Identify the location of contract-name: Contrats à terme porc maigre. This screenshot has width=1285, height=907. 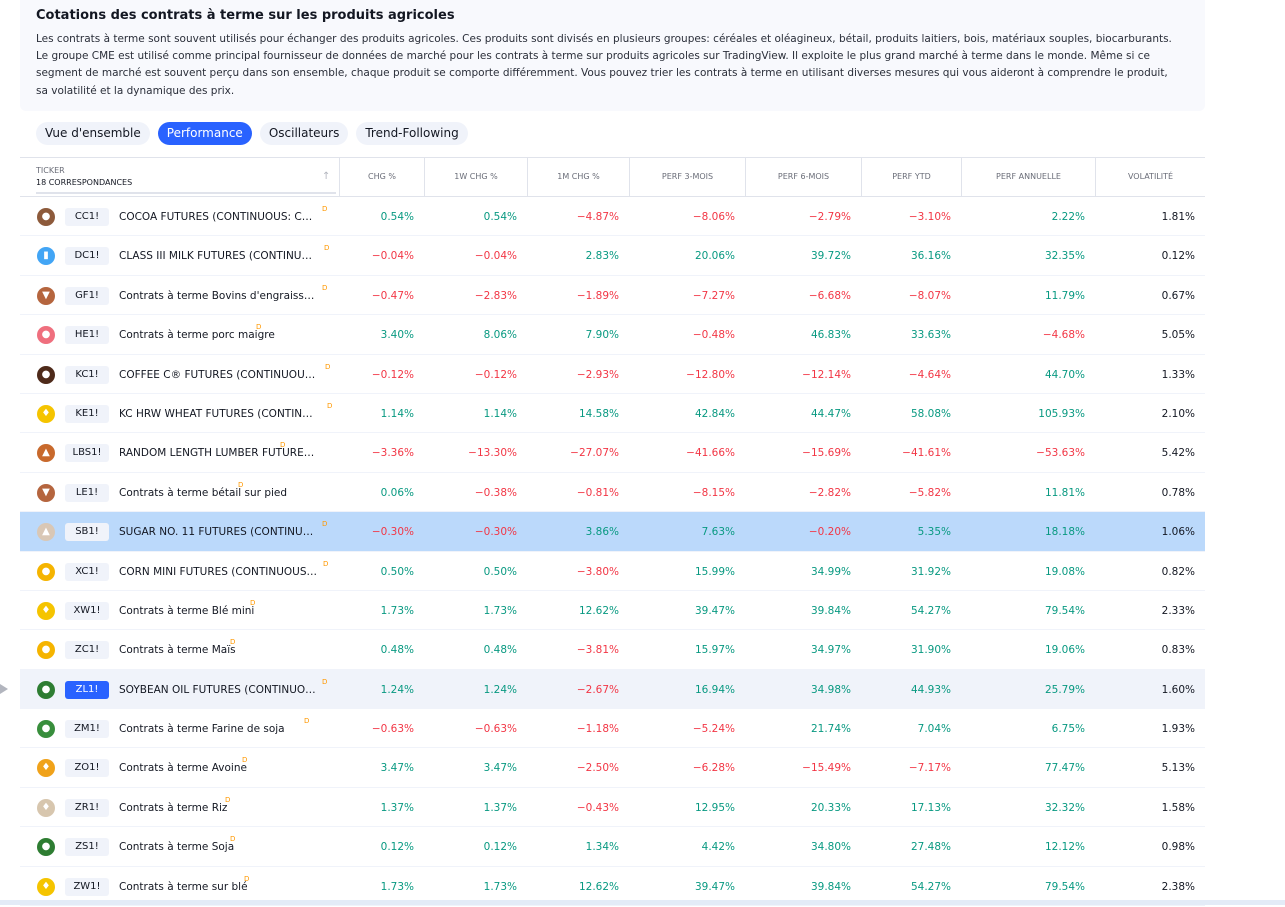
(197, 335).